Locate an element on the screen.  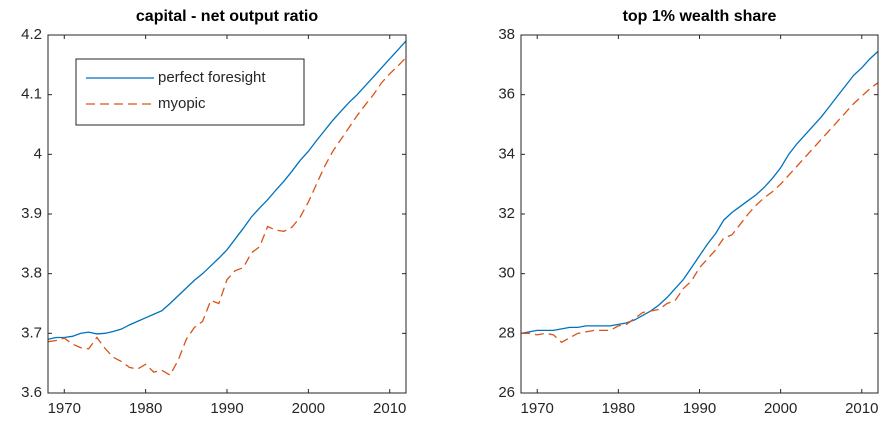
legend-label: myopic is located at coordinates (182, 103).